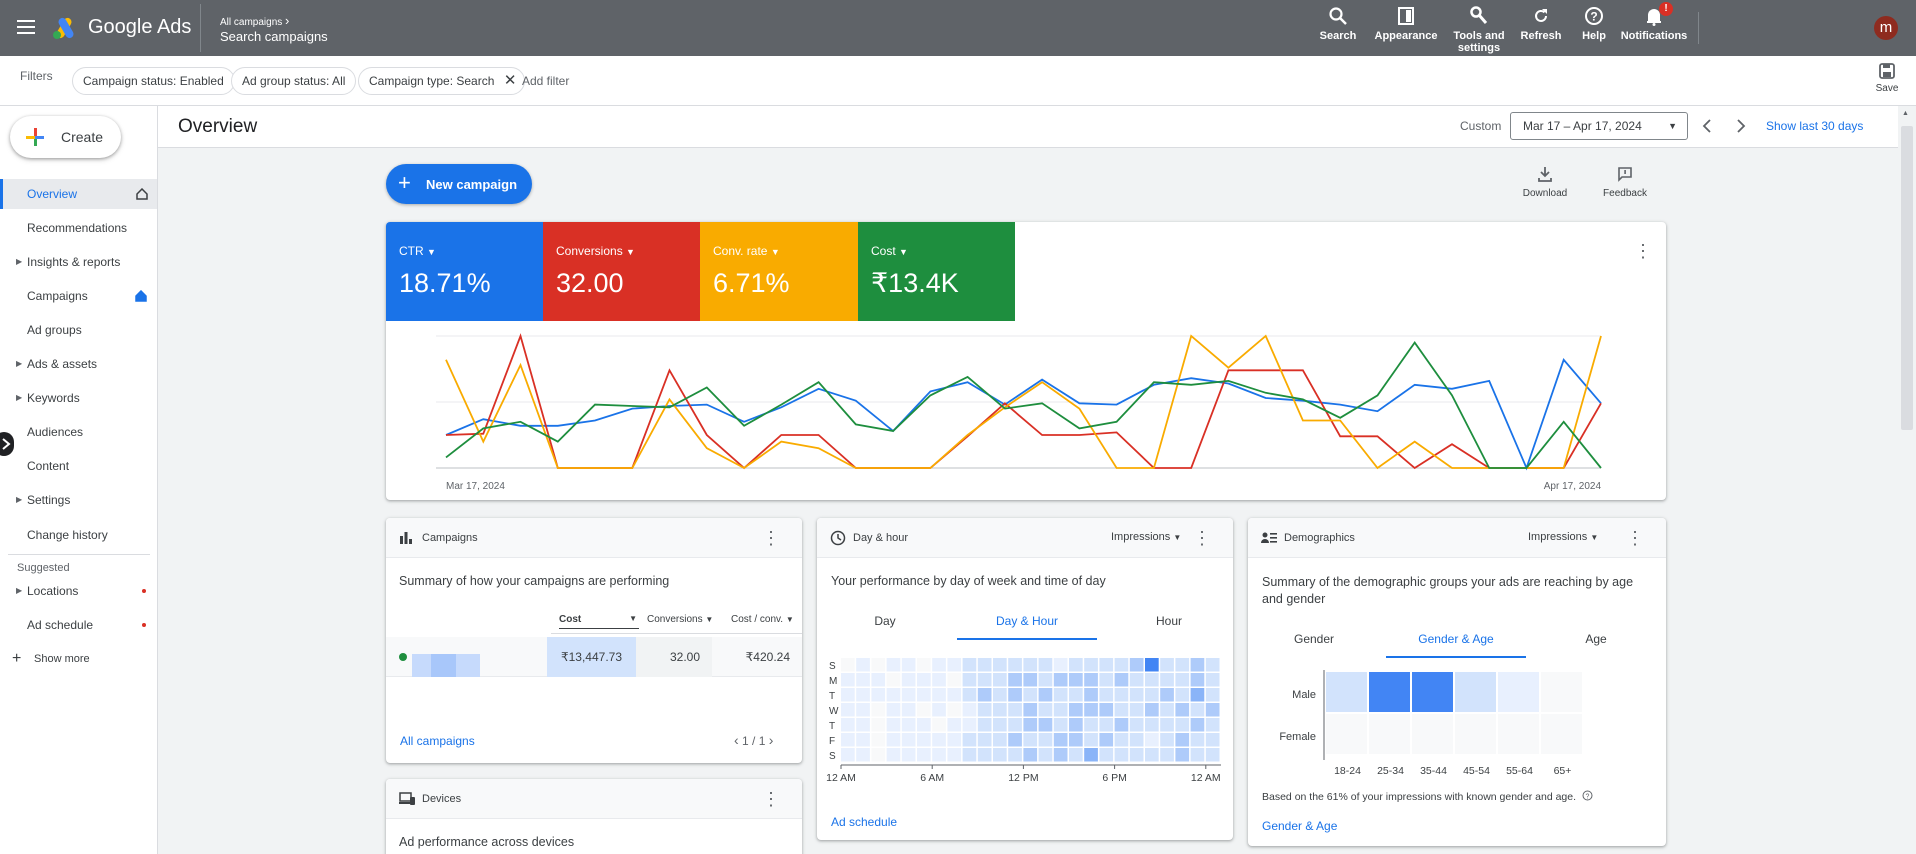  What do you see at coordinates (1905, 113) in the screenshot?
I see `scroll-up-arrow-icon: ▲` at bounding box center [1905, 113].